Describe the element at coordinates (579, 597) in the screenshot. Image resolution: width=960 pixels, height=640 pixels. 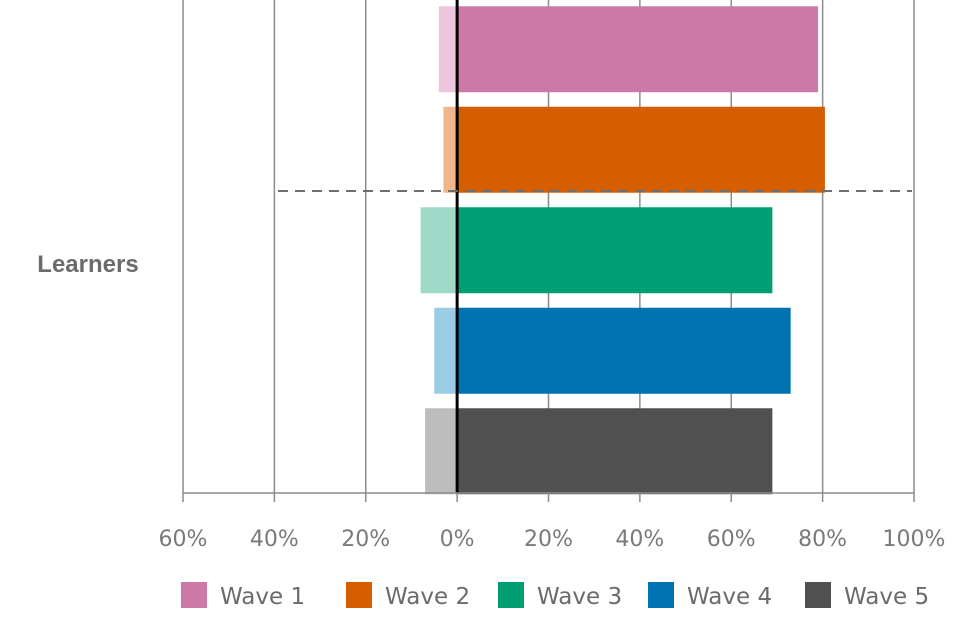
I see `legend-label: Wave 3` at that location.